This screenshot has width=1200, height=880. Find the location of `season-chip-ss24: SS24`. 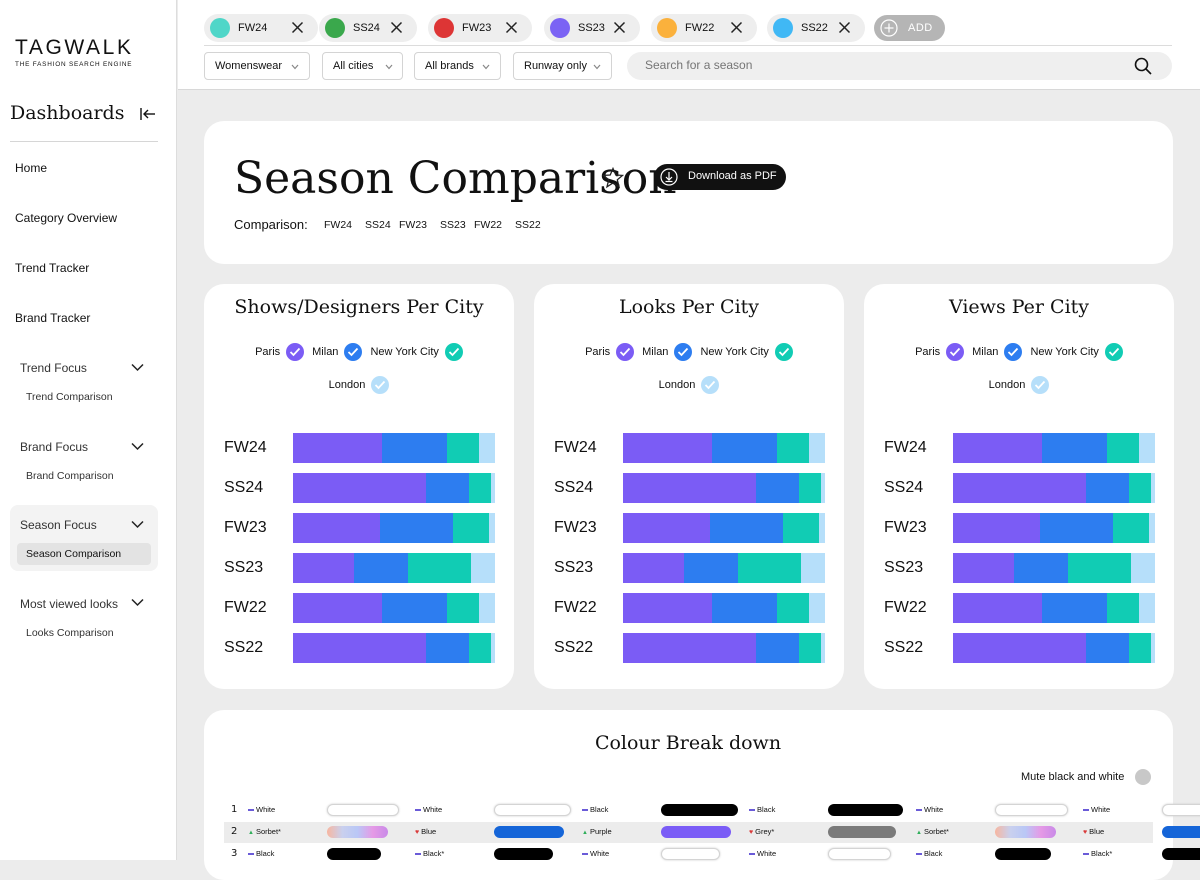

season-chip-ss24: SS24 is located at coordinates (368, 28).